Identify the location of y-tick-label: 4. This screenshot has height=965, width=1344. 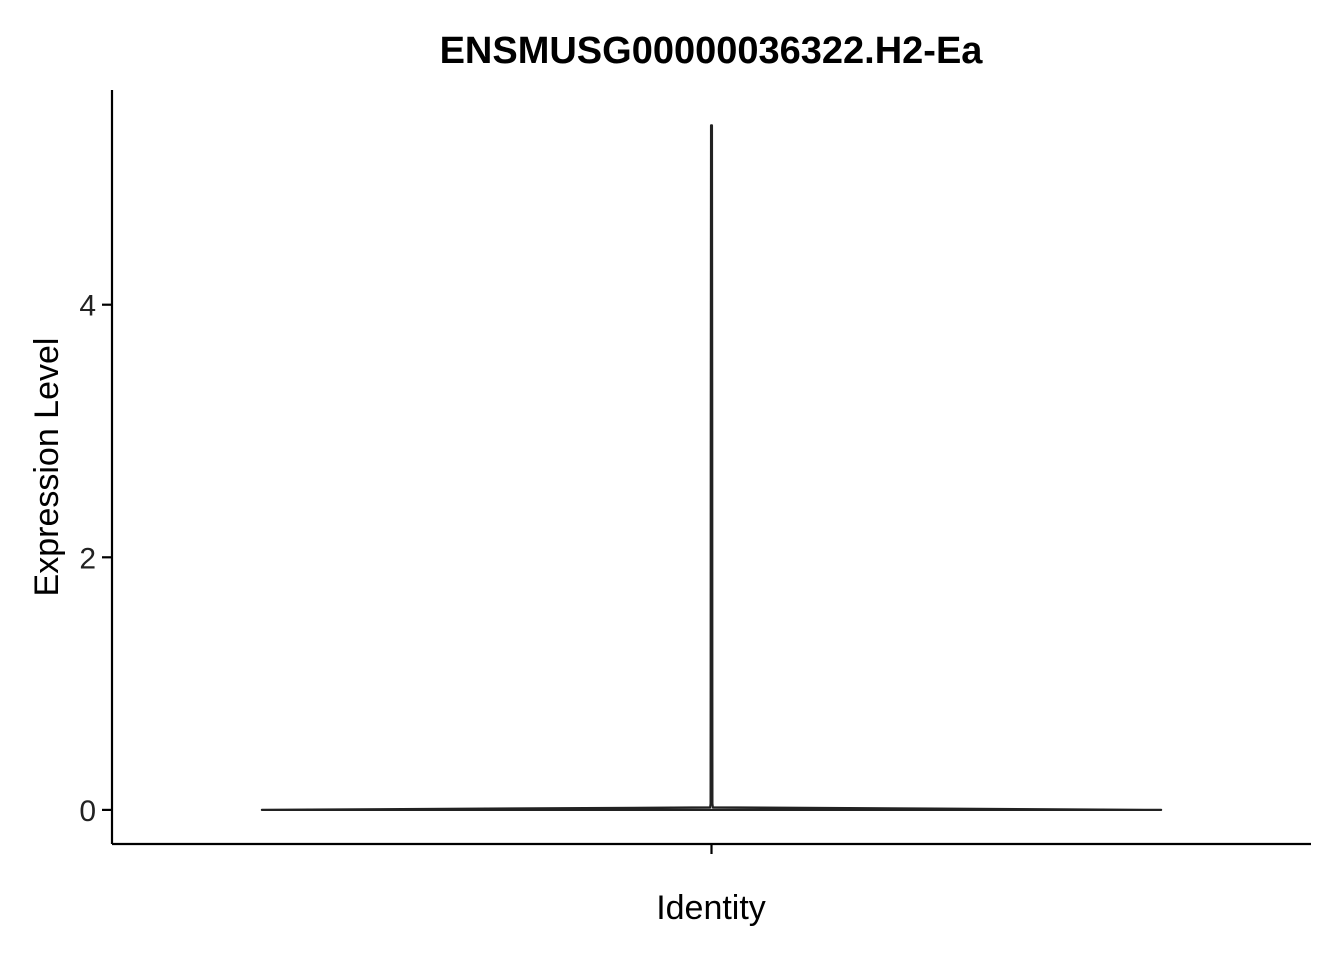
(87, 306).